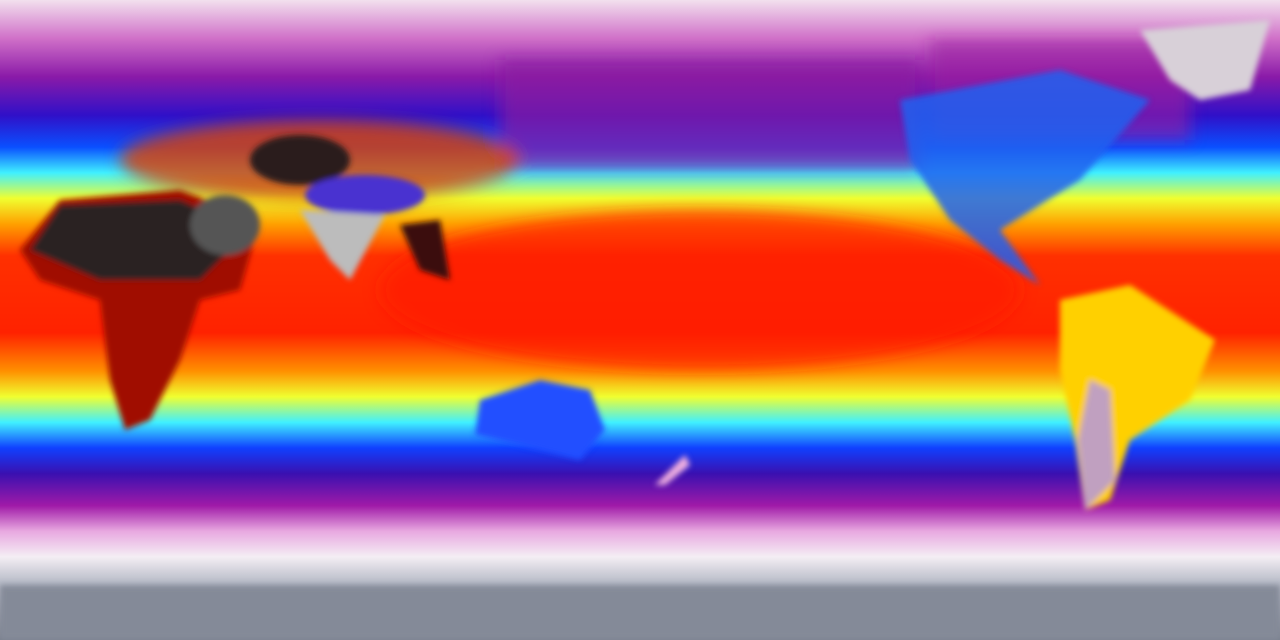 Image resolution: width=1280 pixels, height=640 pixels. What do you see at coordinates (700, 290) in the screenshot?
I see `west-pacific-warm` at bounding box center [700, 290].